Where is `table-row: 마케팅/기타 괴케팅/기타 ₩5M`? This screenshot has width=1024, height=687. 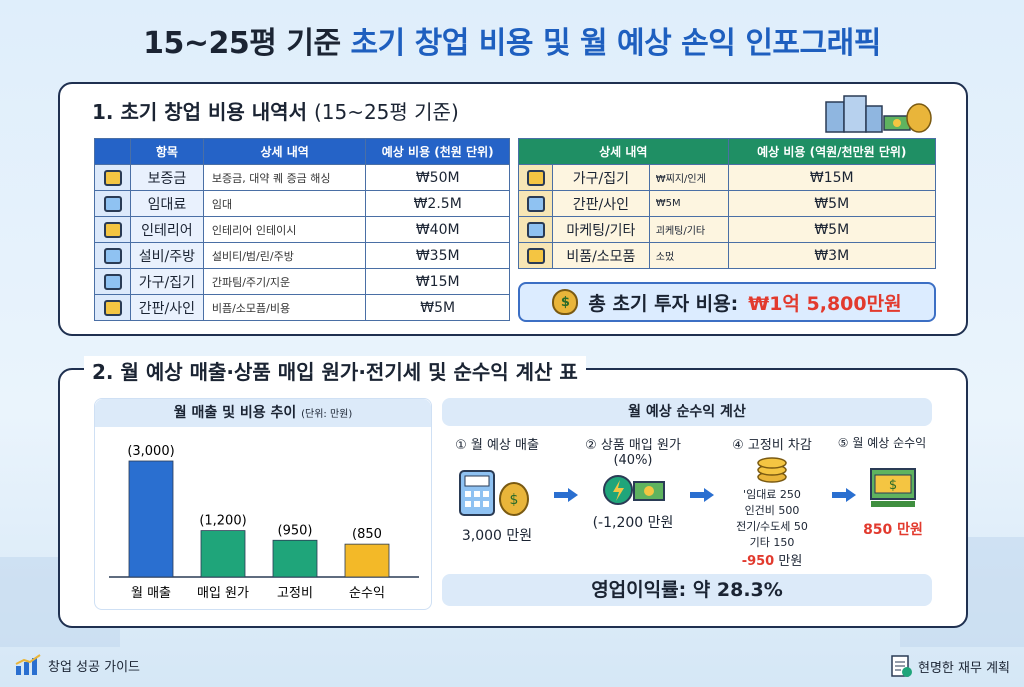
table-row: 마케팅/기타 괴케팅/기타 ₩5M is located at coordinates (727, 229).